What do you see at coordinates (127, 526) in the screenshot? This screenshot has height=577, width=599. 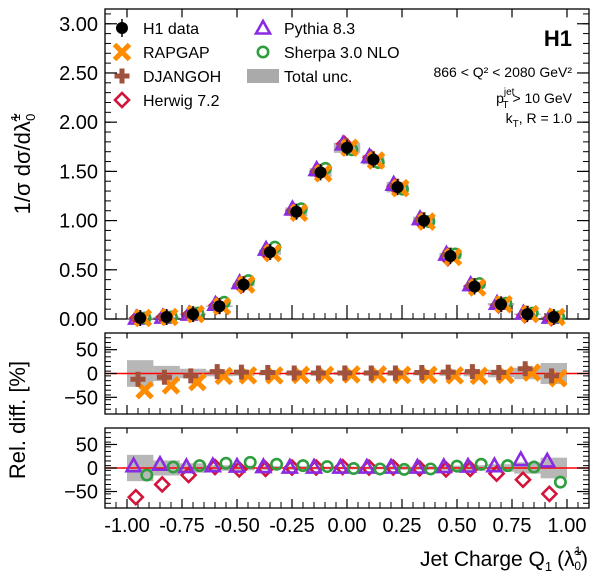 I see `xtick-label: -1.00` at bounding box center [127, 526].